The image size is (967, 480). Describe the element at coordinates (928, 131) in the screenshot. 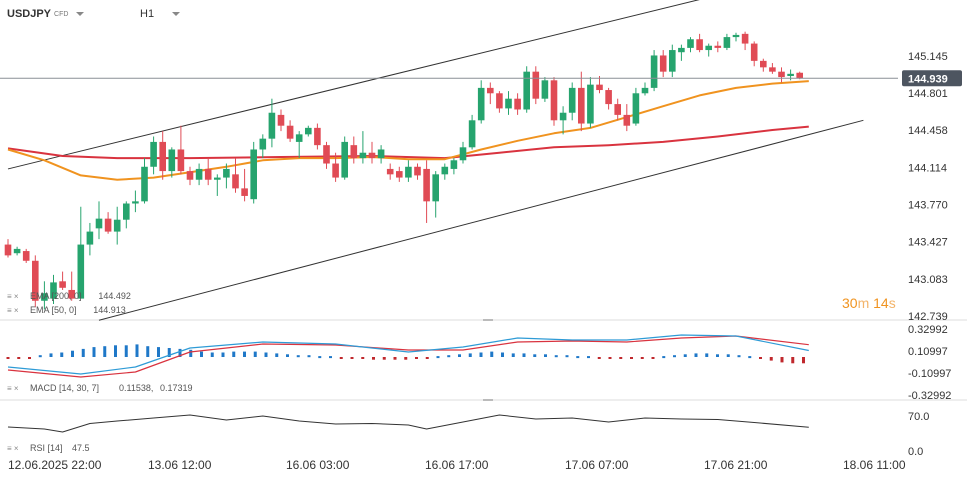

I see `price-tick-label: 144.458` at that location.